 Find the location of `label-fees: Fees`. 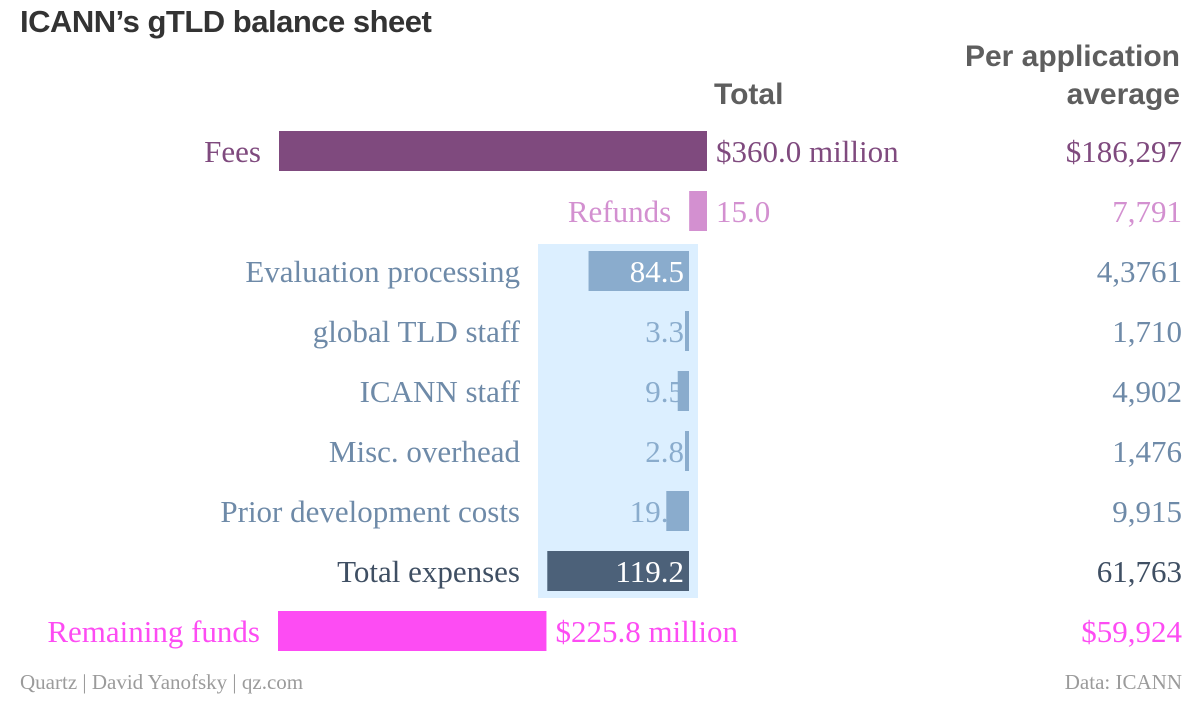

label-fees: Fees is located at coordinates (232, 151).